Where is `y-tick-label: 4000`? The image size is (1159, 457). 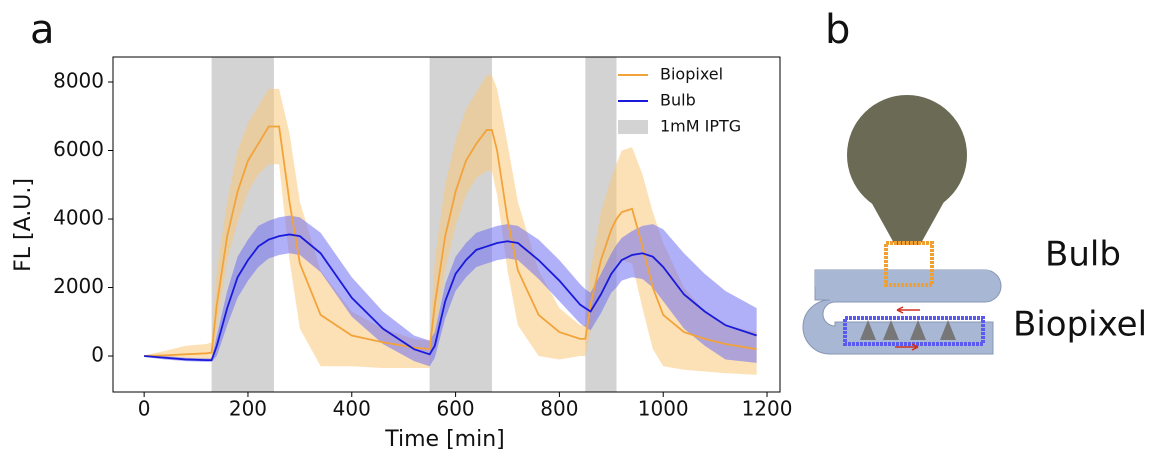
y-tick-label: 4000 is located at coordinates (78, 218).